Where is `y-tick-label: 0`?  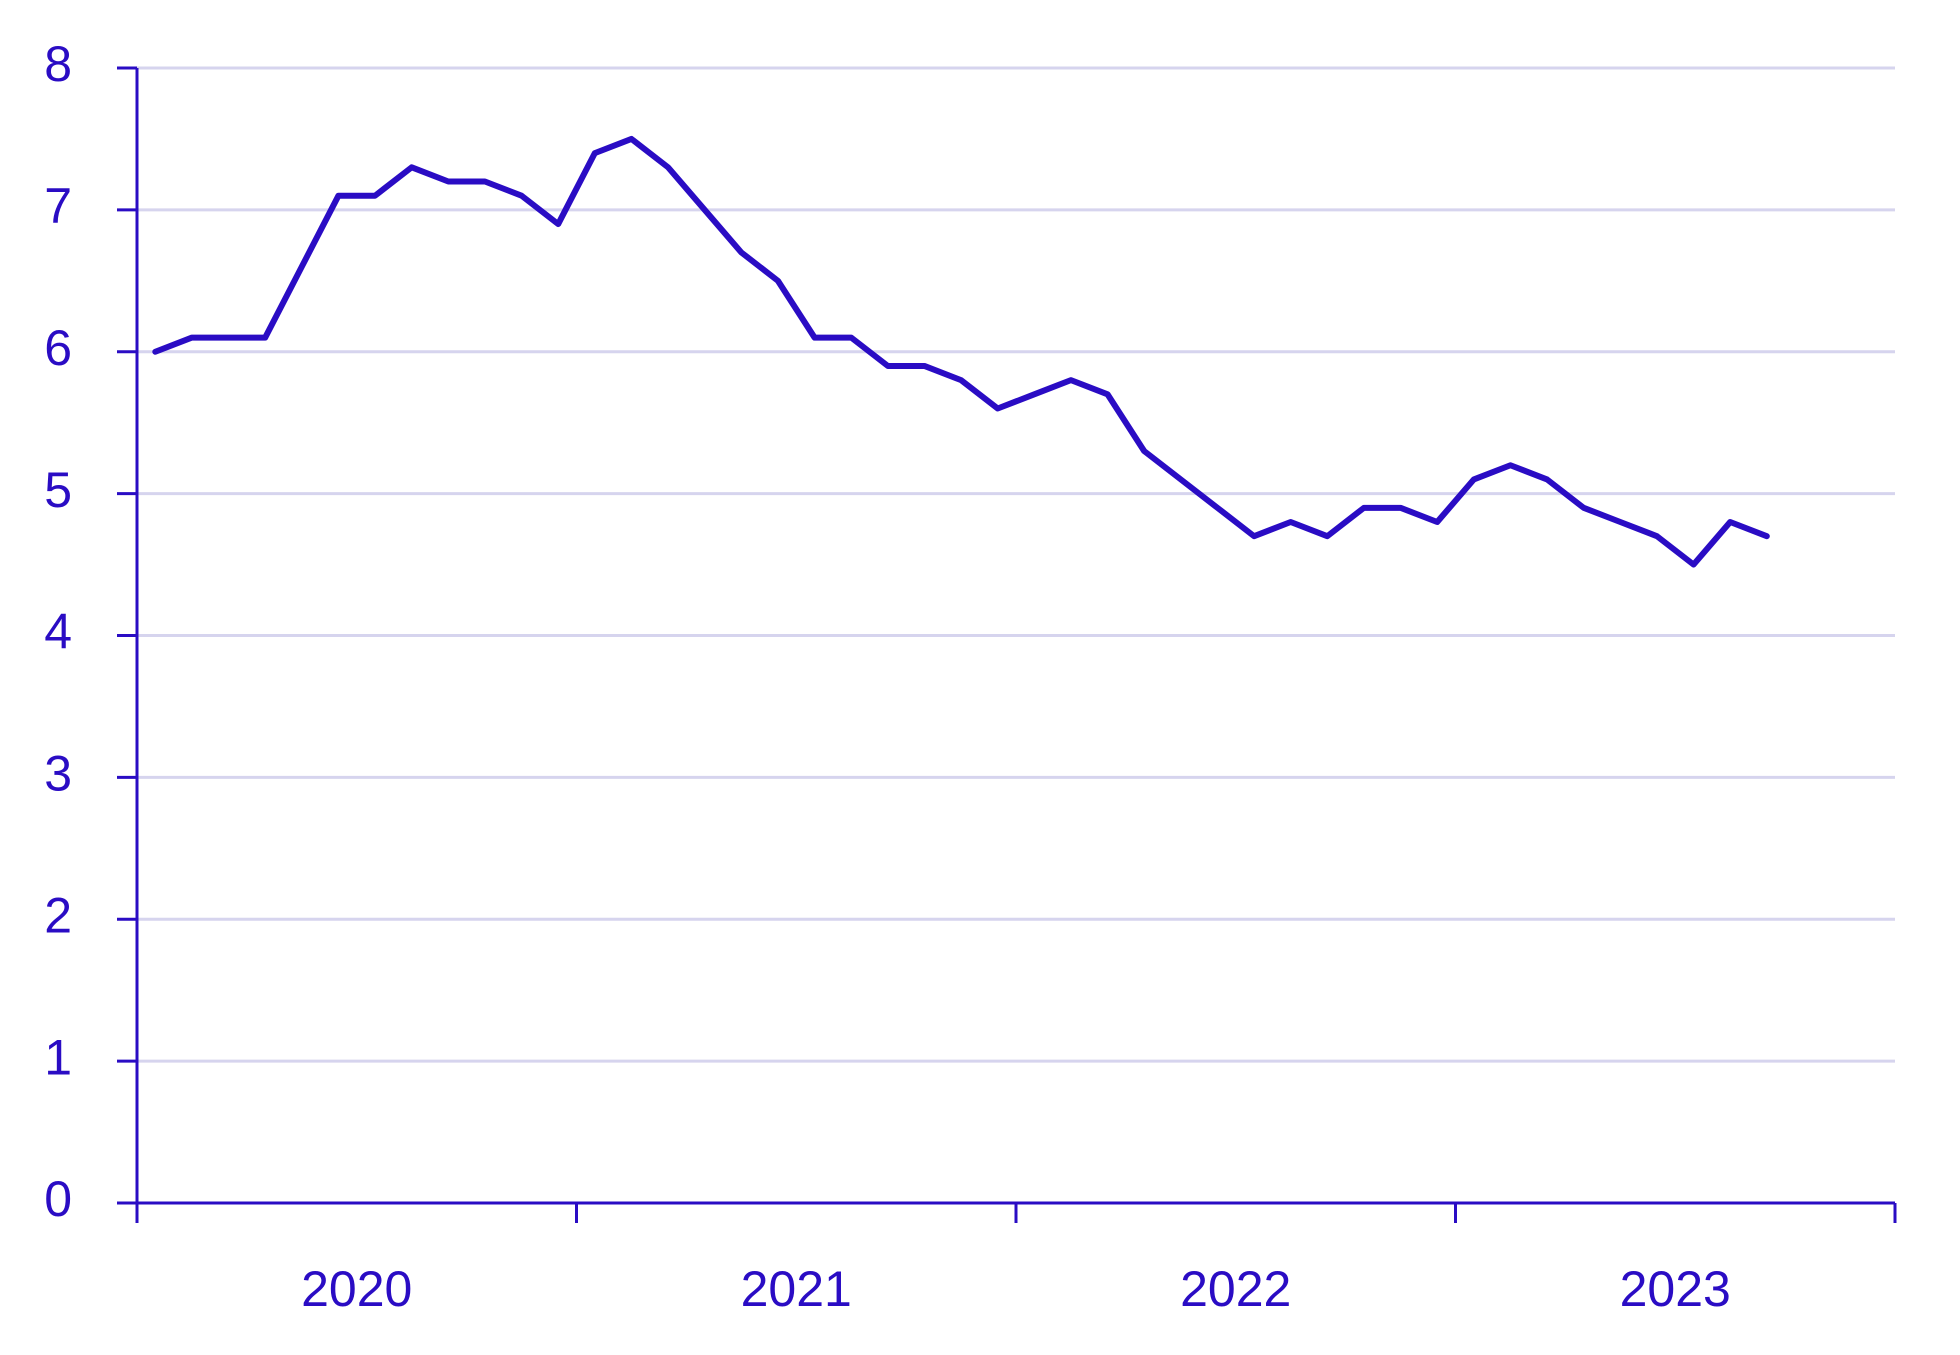
y-tick-label: 0 is located at coordinates (58, 1199).